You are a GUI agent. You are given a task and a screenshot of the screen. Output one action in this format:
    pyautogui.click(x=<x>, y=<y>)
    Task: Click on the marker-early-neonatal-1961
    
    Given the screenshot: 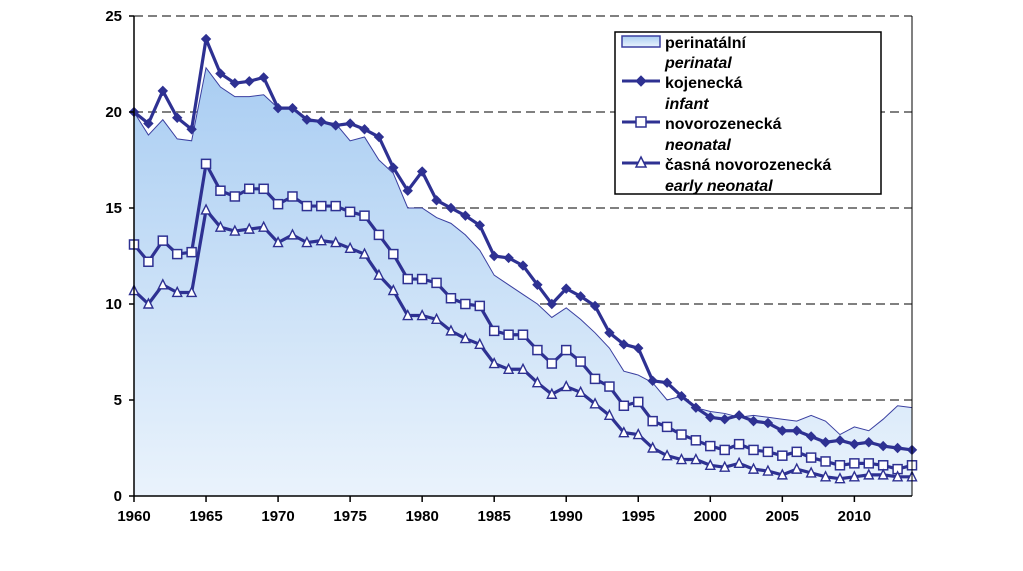 What is the action you would take?
    pyautogui.click(x=148, y=303)
    